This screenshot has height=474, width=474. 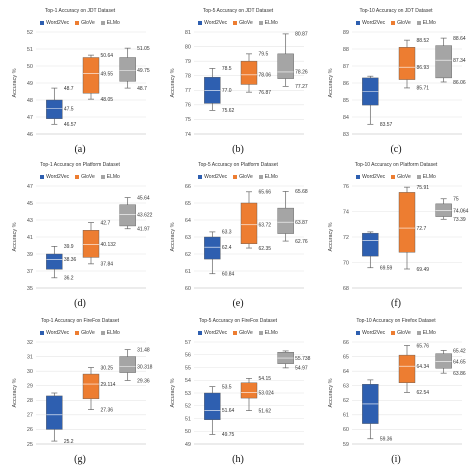 I want to click on data-label: 38.36, so click(x=70, y=260).